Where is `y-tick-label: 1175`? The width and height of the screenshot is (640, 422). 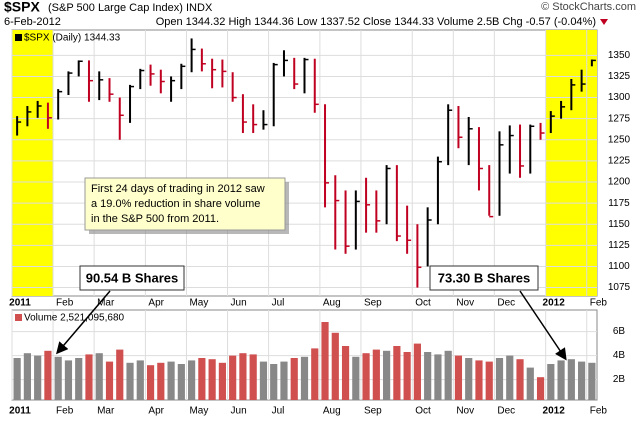
y-tick-label: 1175 is located at coordinates (619, 203).